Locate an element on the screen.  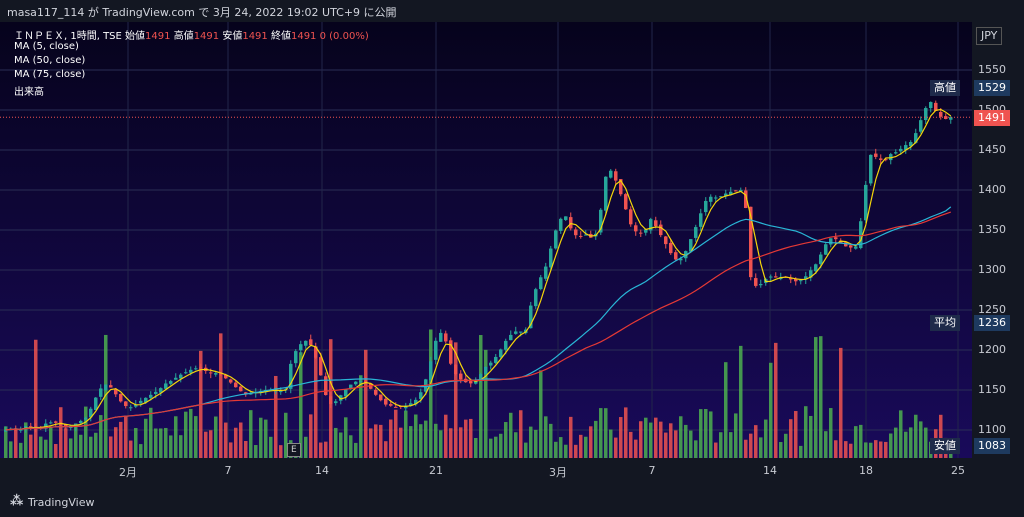
legend-ma5: MA (5, close) is located at coordinates (46, 46).